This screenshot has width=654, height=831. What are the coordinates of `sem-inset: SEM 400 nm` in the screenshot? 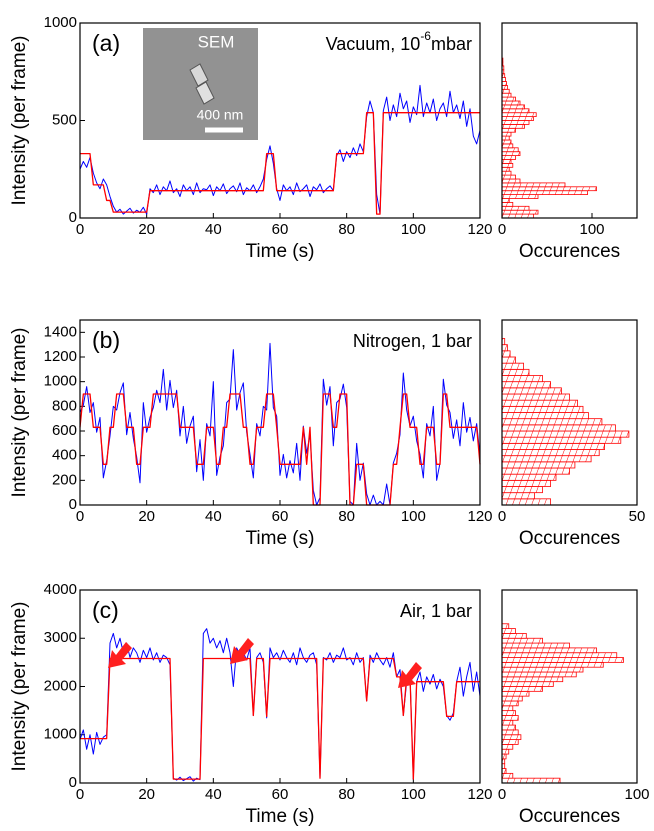 It's located at (200, 84).